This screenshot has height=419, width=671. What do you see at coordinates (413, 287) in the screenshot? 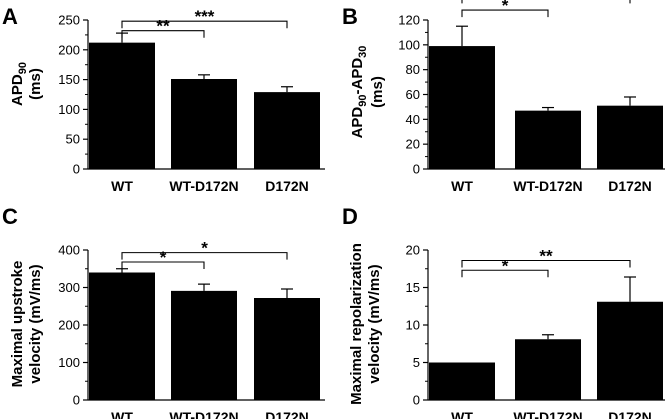
I see `y-tick-label: 15` at bounding box center [413, 287].